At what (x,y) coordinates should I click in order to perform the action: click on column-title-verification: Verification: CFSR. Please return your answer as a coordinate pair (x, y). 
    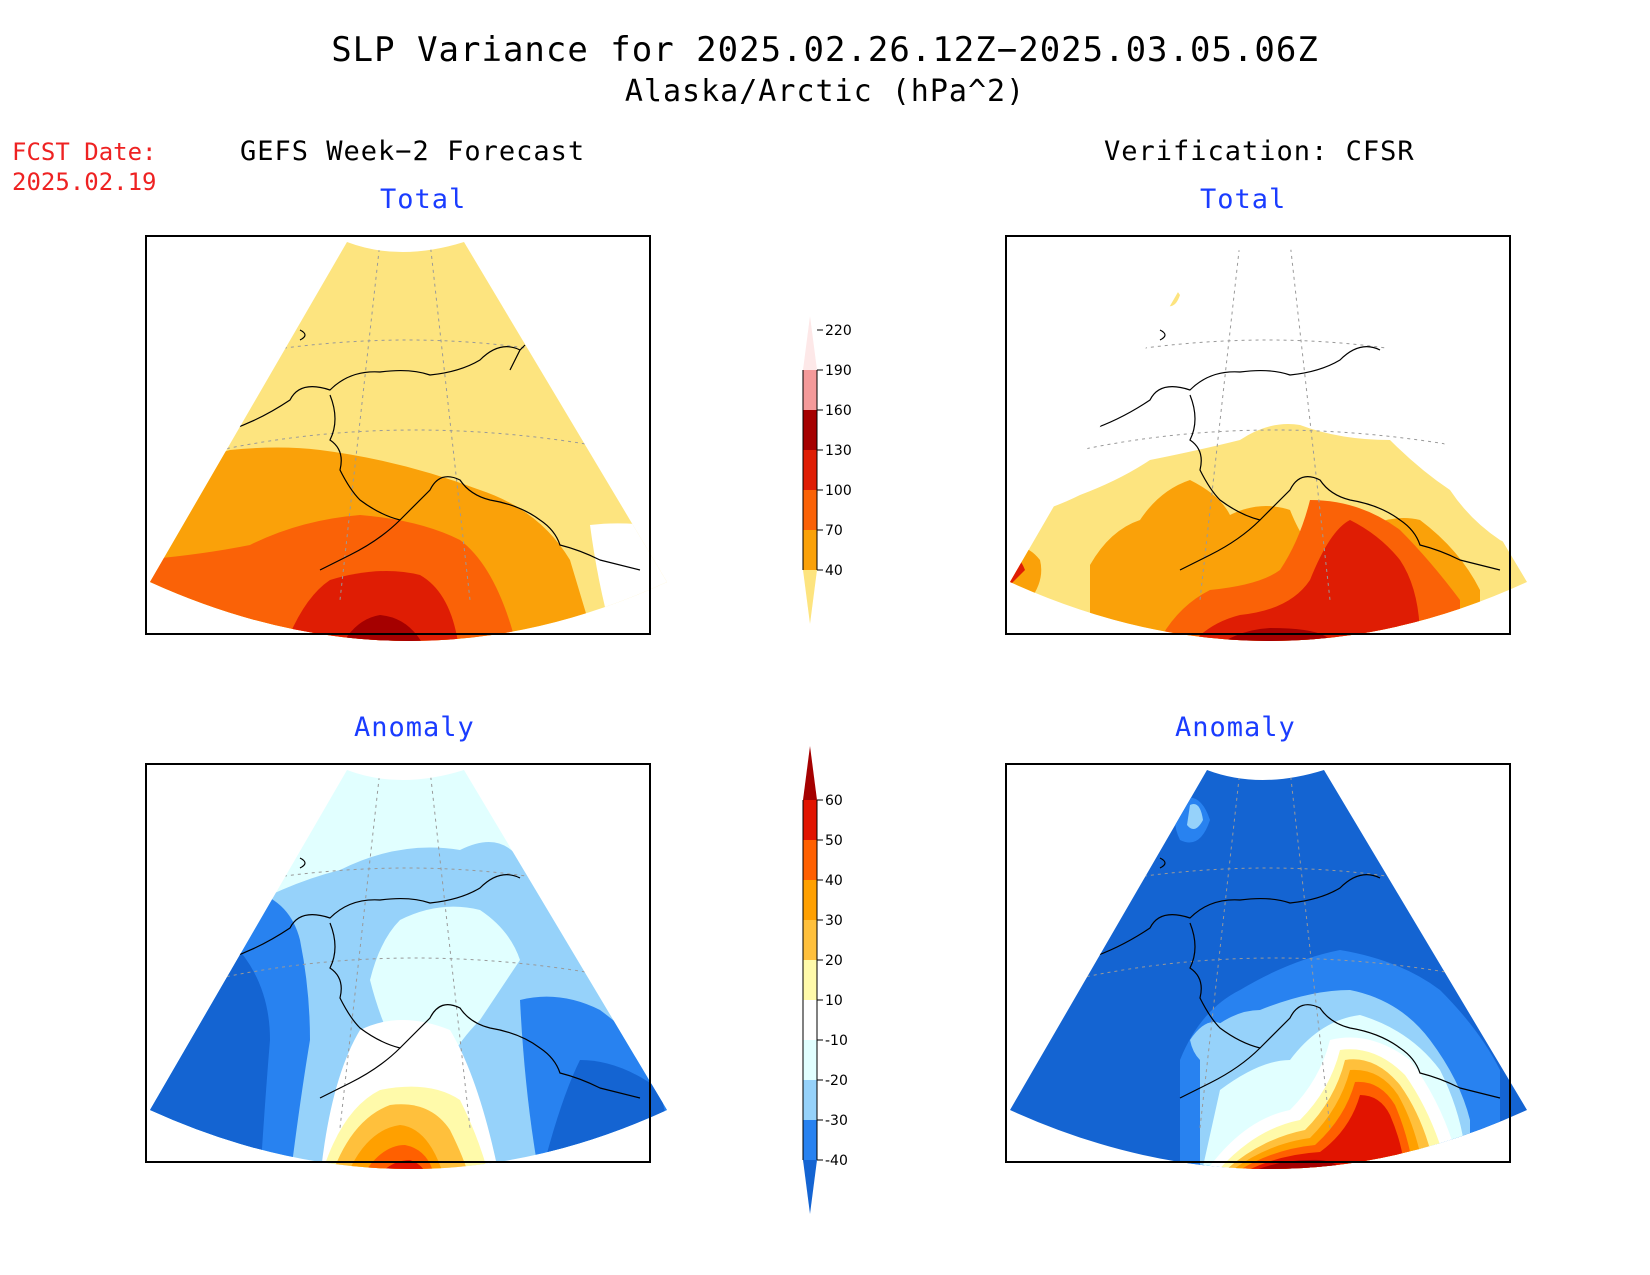
    Looking at the image, I should click on (1259, 151).